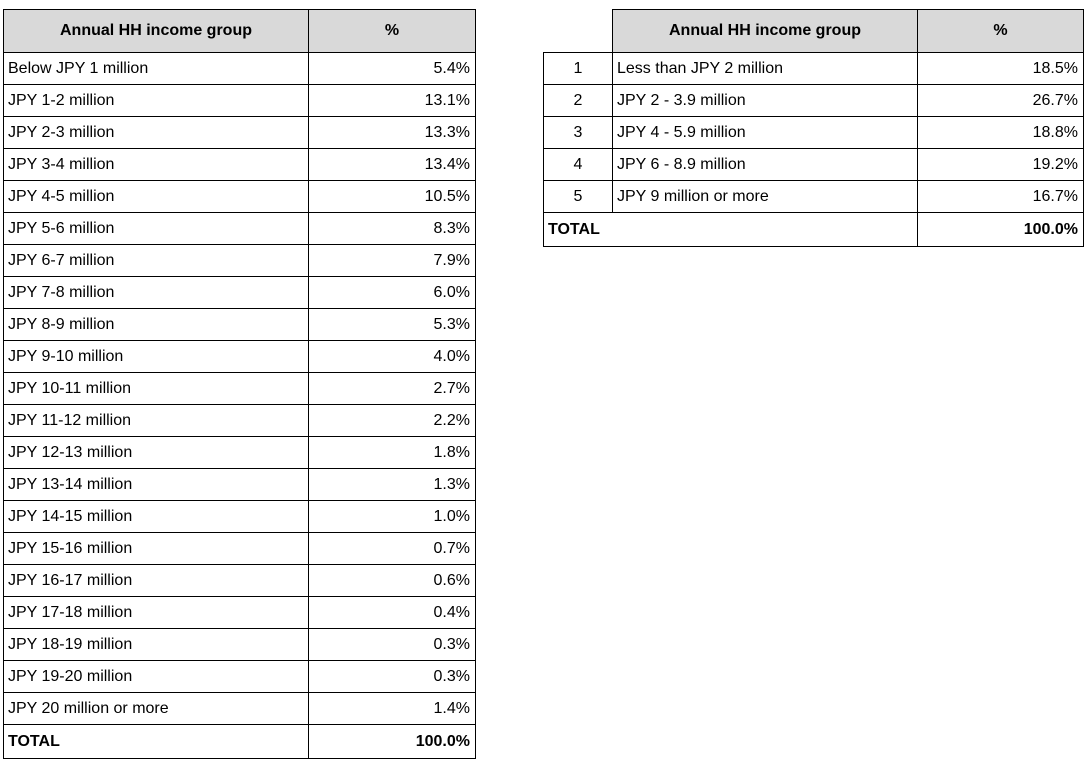  I want to click on percent-cell: 16.7%, so click(1000, 196).